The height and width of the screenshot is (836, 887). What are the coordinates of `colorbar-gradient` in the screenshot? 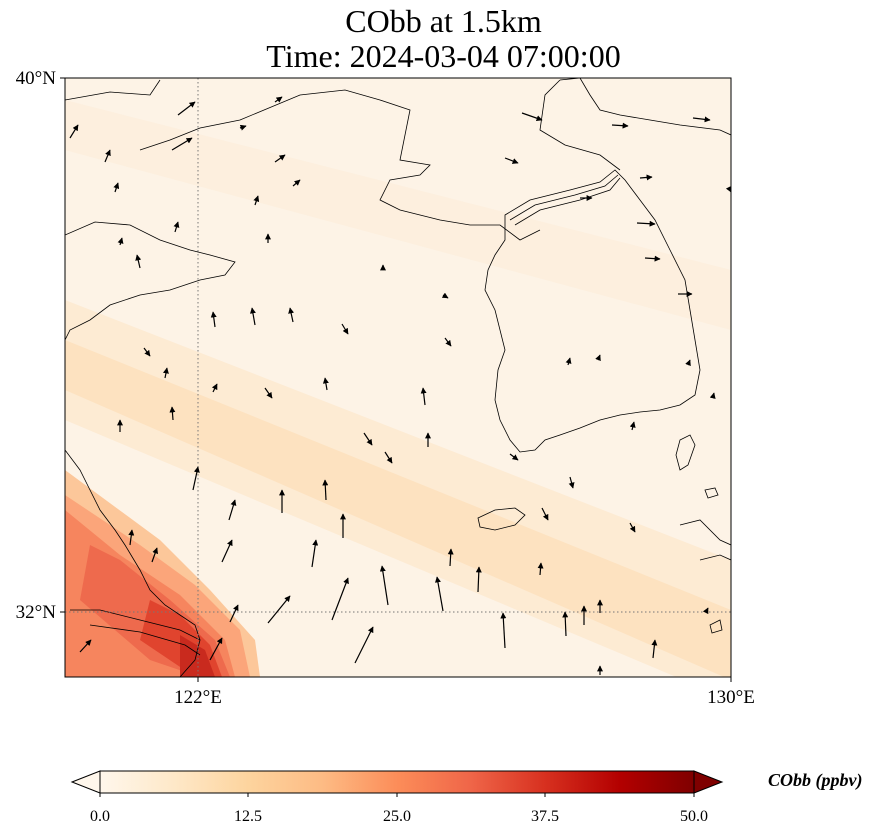 It's located at (397, 782).